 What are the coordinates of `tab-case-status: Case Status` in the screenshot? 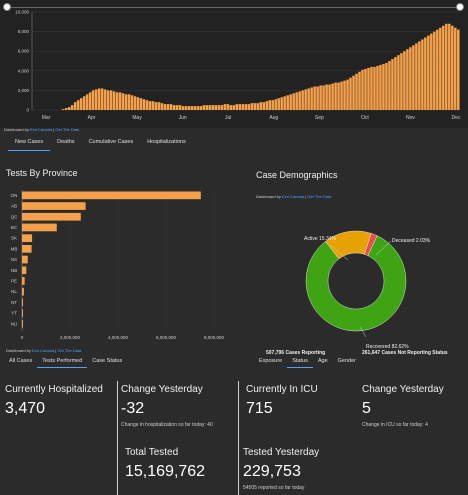 It's located at (107, 361).